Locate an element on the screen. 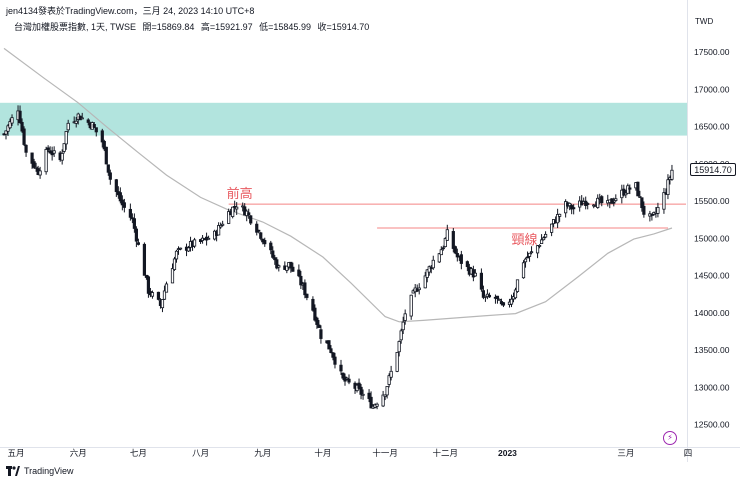 The image size is (740, 482). x-tick-label: 八月 is located at coordinates (200, 453).